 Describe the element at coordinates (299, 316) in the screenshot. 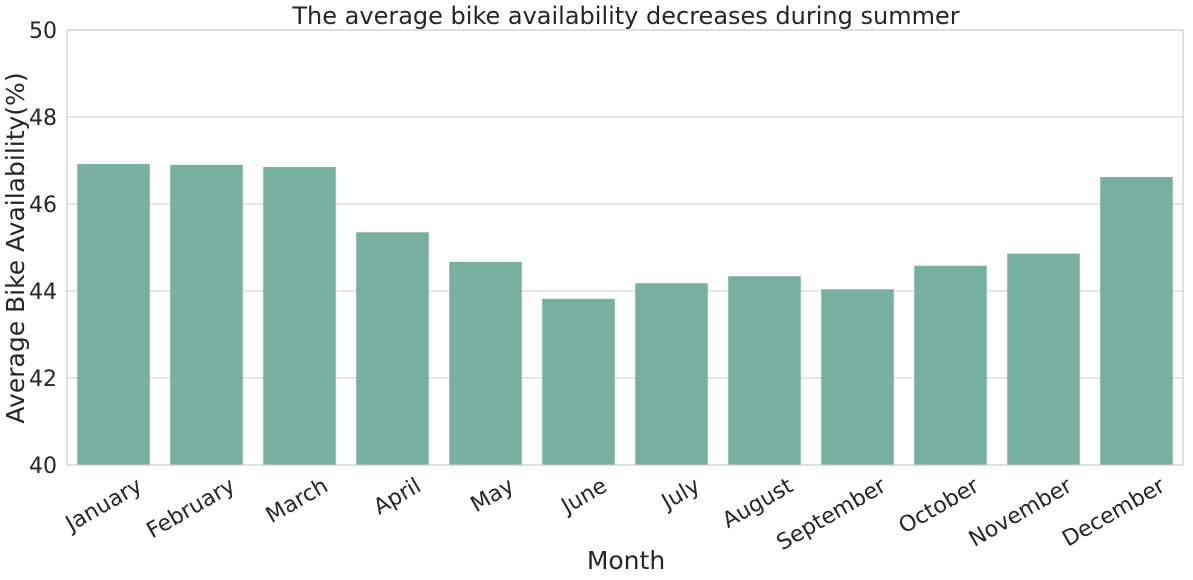

I see `bar-march` at that location.